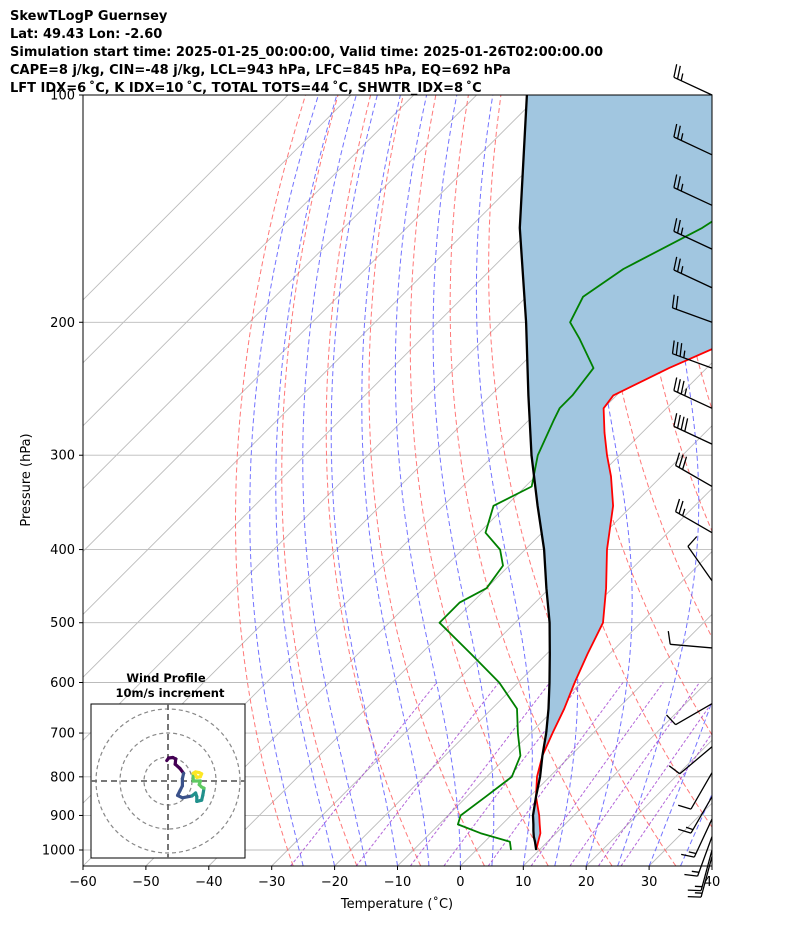 Image resolution: width=794 pixels, height=937 pixels. What do you see at coordinates (397, 882) in the screenshot?
I see `x-tick-label: −10` at bounding box center [397, 882].